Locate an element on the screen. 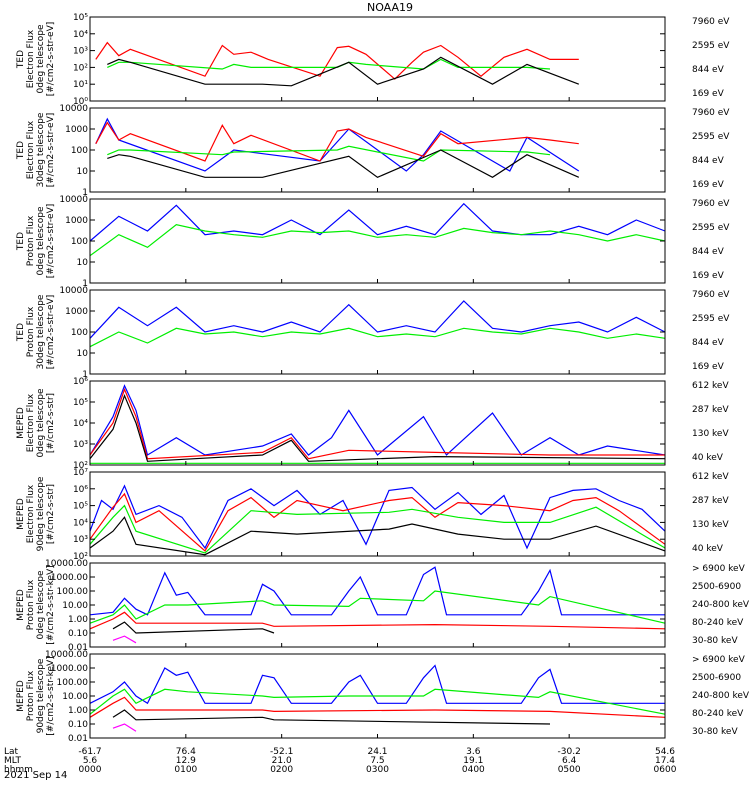 The width and height of the screenshot is (750, 800). y-axis-label: 90deg telescope is located at coordinates (41, 695).